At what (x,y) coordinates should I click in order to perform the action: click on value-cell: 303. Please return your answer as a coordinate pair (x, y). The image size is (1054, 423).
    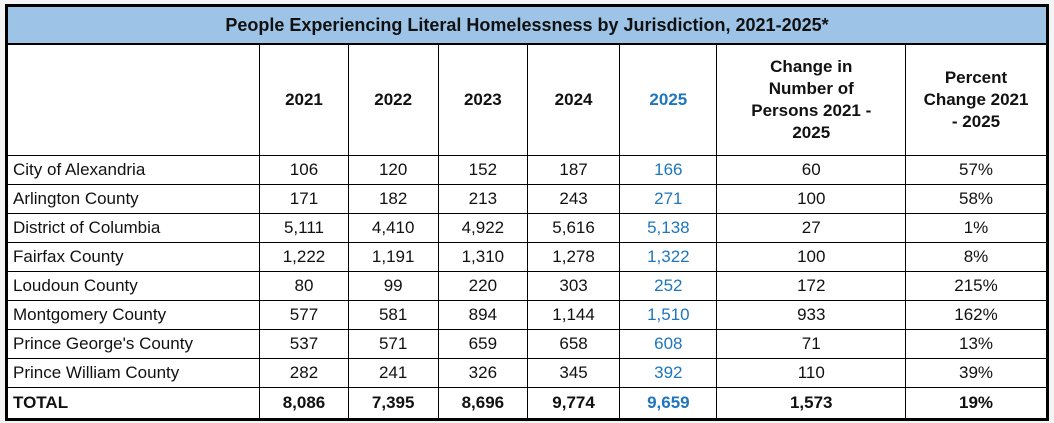
    Looking at the image, I should click on (573, 286).